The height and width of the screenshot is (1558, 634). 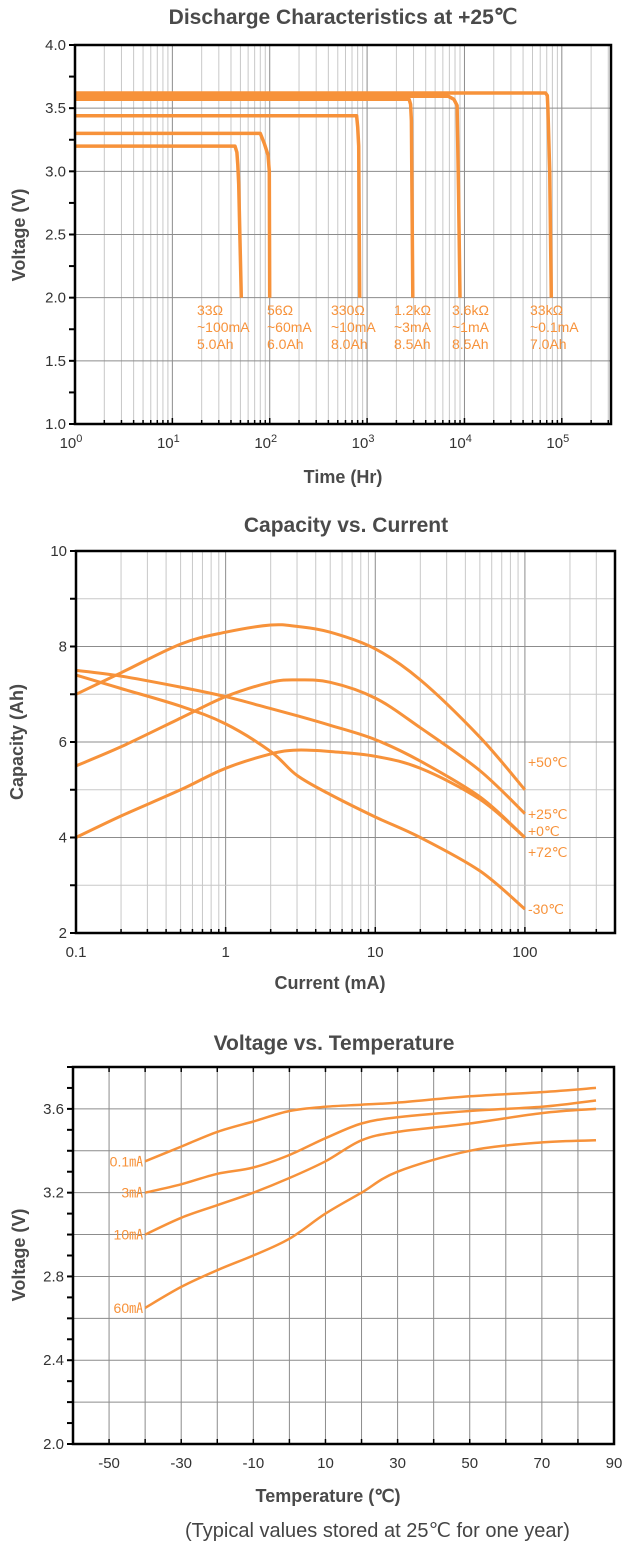 I want to click on y-axis-label: Voltage (V), so click(x=19, y=235).